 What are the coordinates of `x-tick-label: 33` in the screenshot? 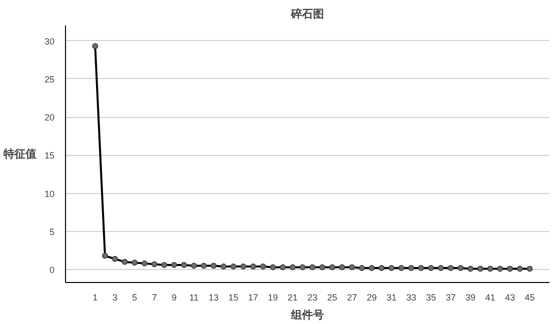 It's located at (411, 297).